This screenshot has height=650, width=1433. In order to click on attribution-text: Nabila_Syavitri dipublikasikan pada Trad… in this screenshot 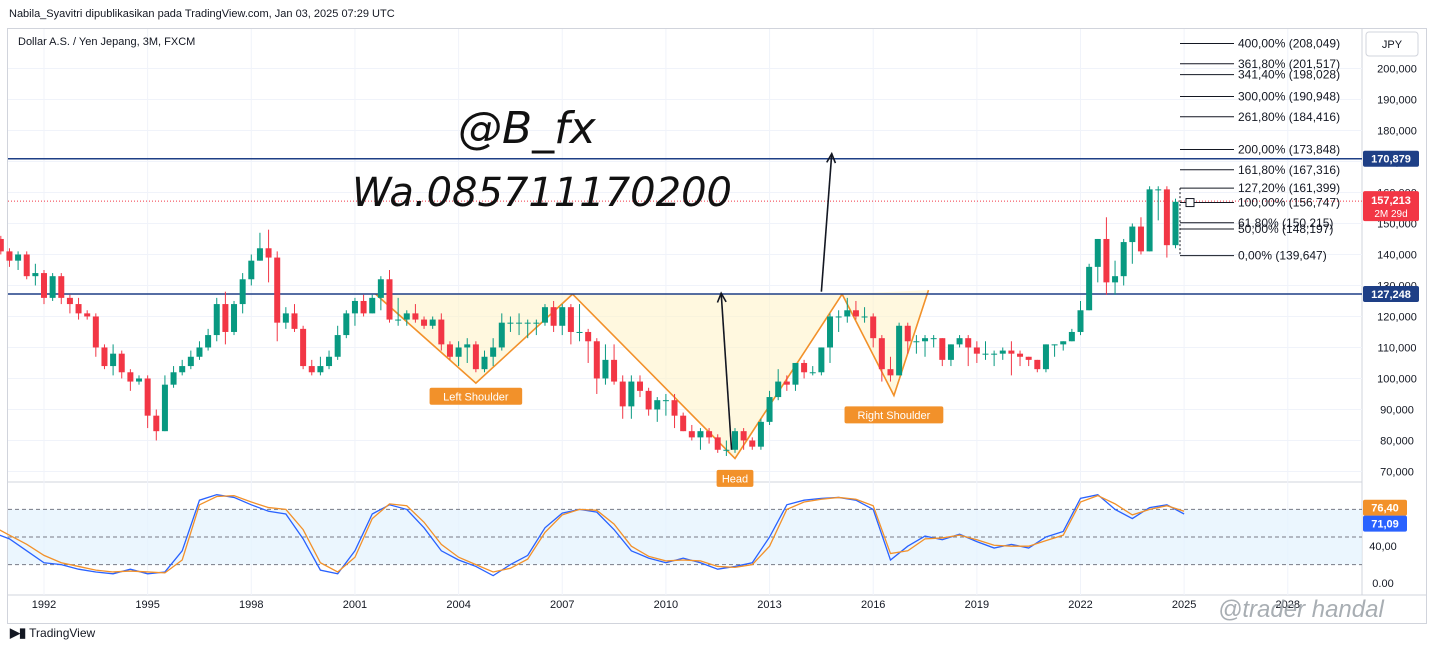, I will do `click(202, 14)`.